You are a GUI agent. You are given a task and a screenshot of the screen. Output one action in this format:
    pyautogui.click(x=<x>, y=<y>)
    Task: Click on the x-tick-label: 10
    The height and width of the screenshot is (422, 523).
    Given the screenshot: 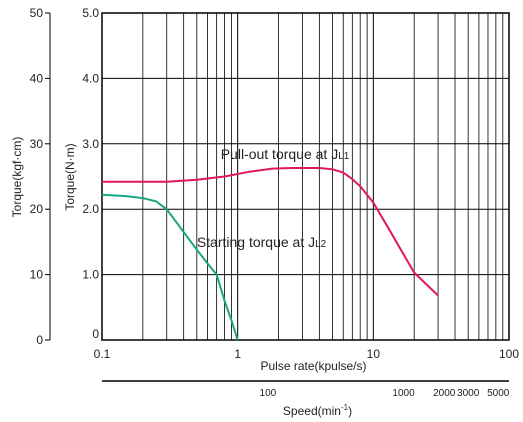 What is the action you would take?
    pyautogui.click(x=374, y=354)
    